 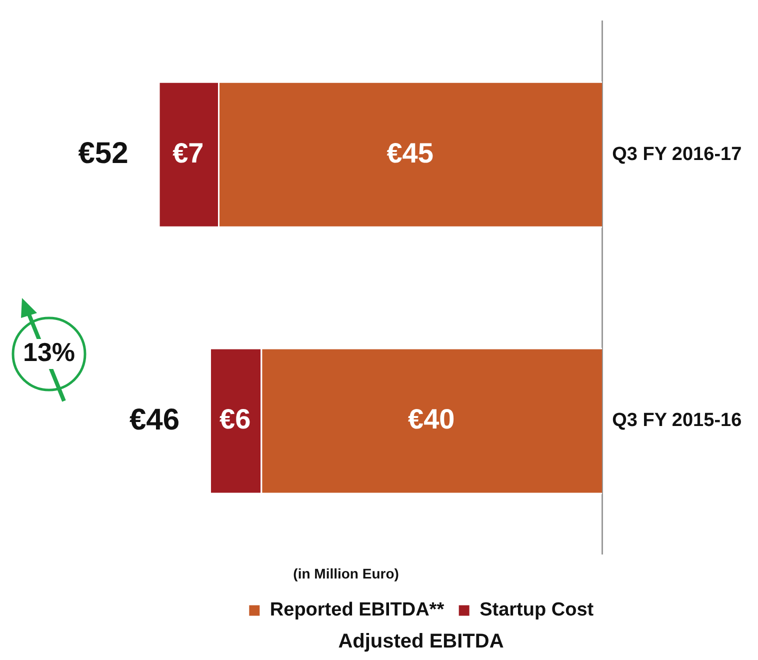 I want to click on data-label: €7, so click(x=188, y=152).